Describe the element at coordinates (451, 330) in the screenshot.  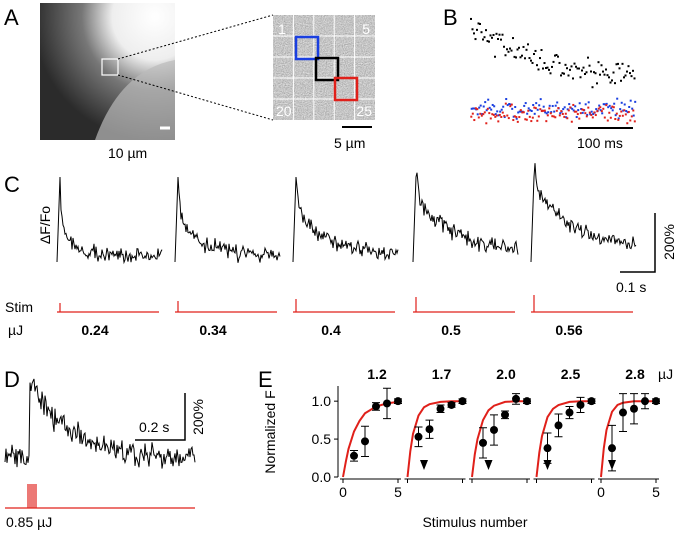
I see `energy: 0.5` at that location.